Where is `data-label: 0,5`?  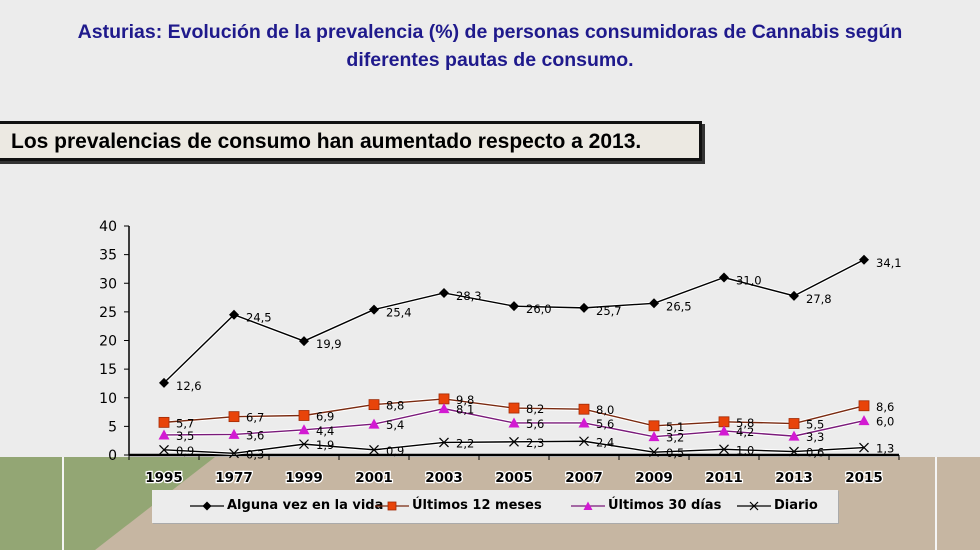
data-label: 0,5 is located at coordinates (675, 453).